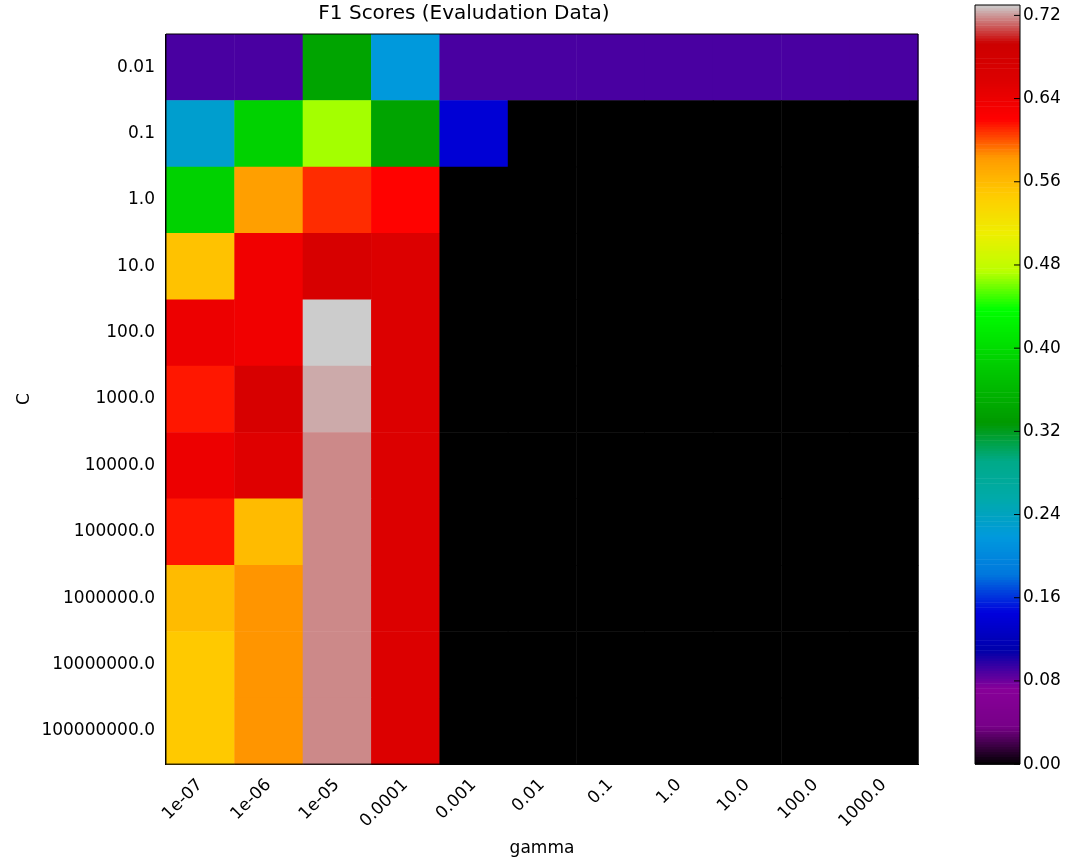  What do you see at coordinates (114, 530) in the screenshot?
I see `y-tick-label: 100000.0` at bounding box center [114, 530].